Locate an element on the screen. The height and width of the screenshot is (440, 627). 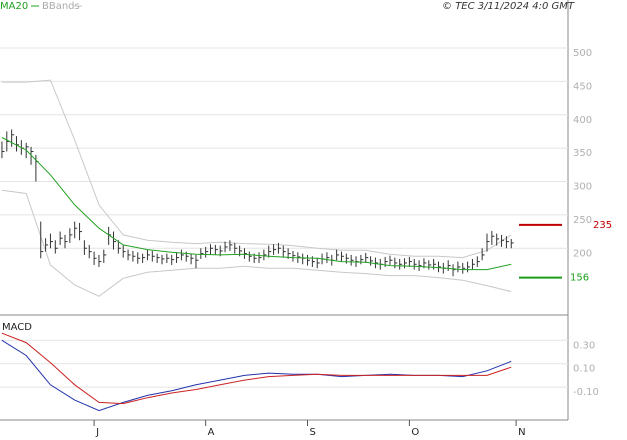
y-tick-label: 0.10 is located at coordinates (584, 369).